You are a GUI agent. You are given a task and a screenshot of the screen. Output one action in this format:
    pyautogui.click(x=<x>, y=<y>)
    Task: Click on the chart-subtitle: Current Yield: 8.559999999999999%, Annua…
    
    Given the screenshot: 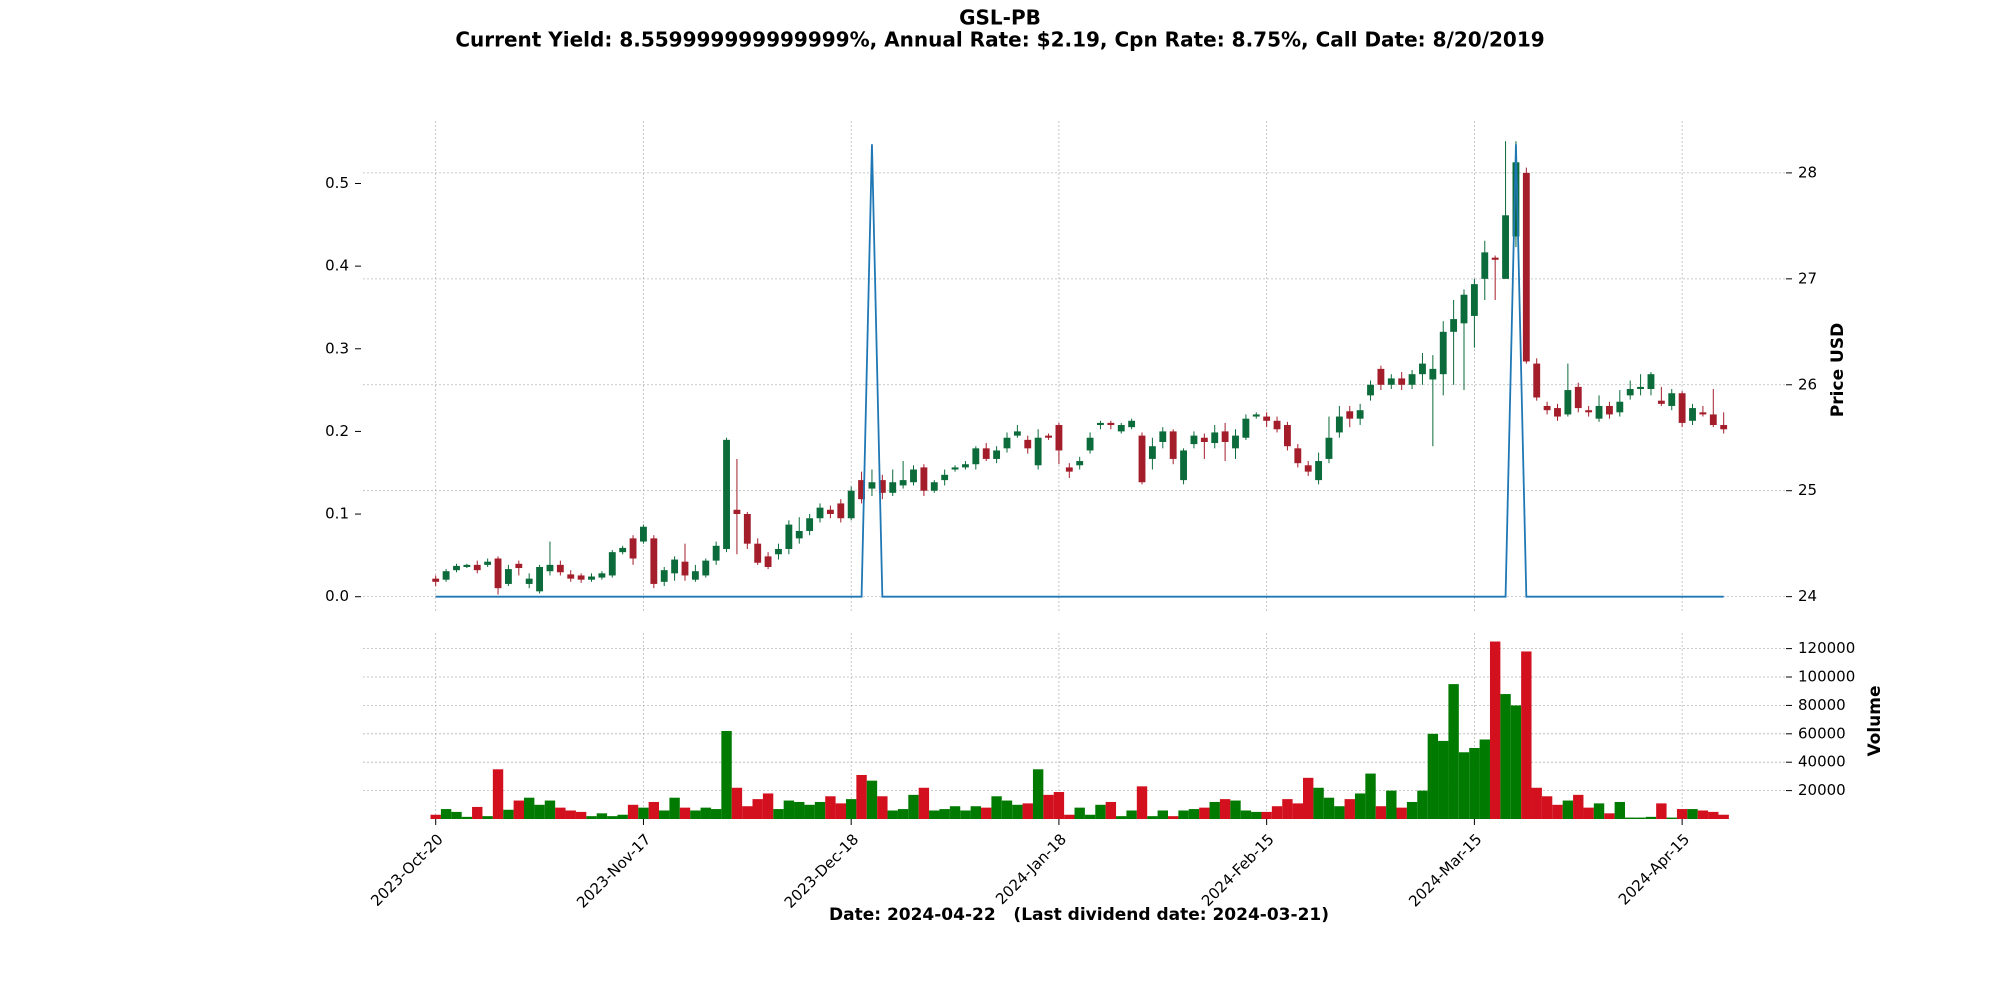 What is the action you would take?
    pyautogui.click(x=999, y=40)
    